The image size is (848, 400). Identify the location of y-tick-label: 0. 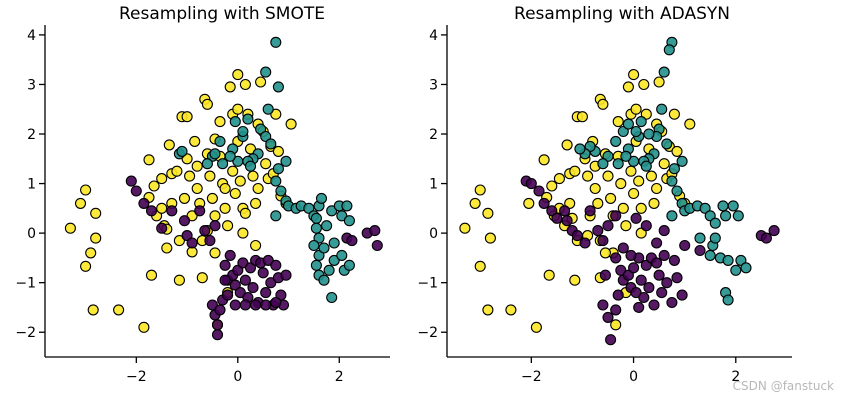
(433, 234).